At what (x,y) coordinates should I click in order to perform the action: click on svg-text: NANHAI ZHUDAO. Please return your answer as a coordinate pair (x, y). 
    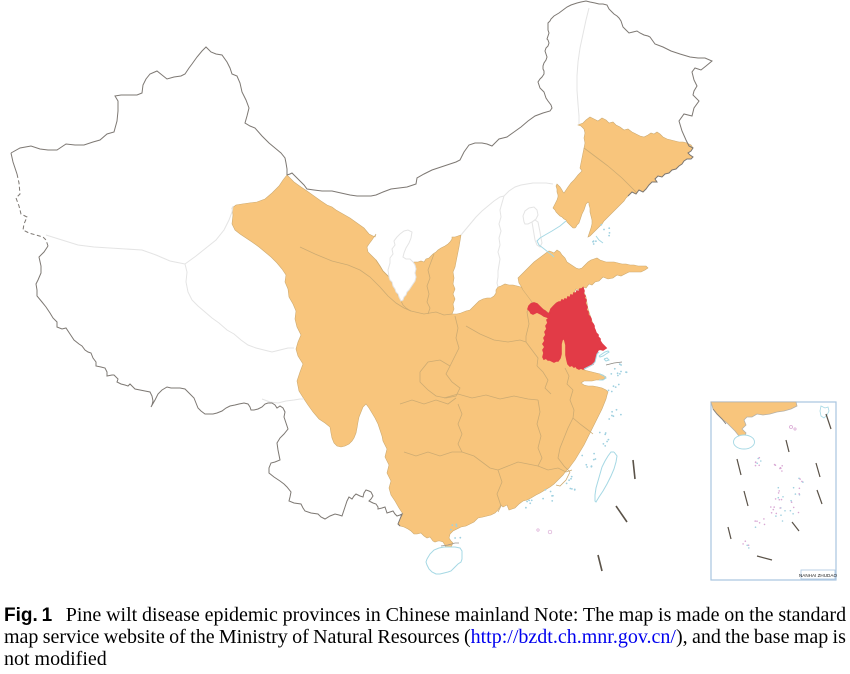
    Looking at the image, I should click on (818, 575).